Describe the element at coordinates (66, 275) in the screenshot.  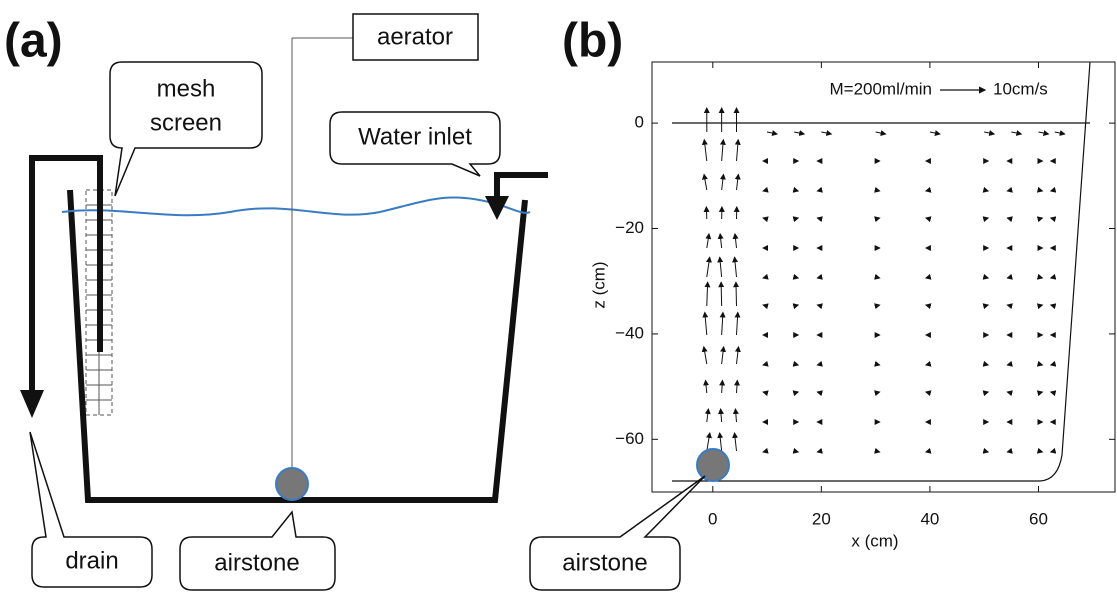
I see `drain-pipe` at that location.